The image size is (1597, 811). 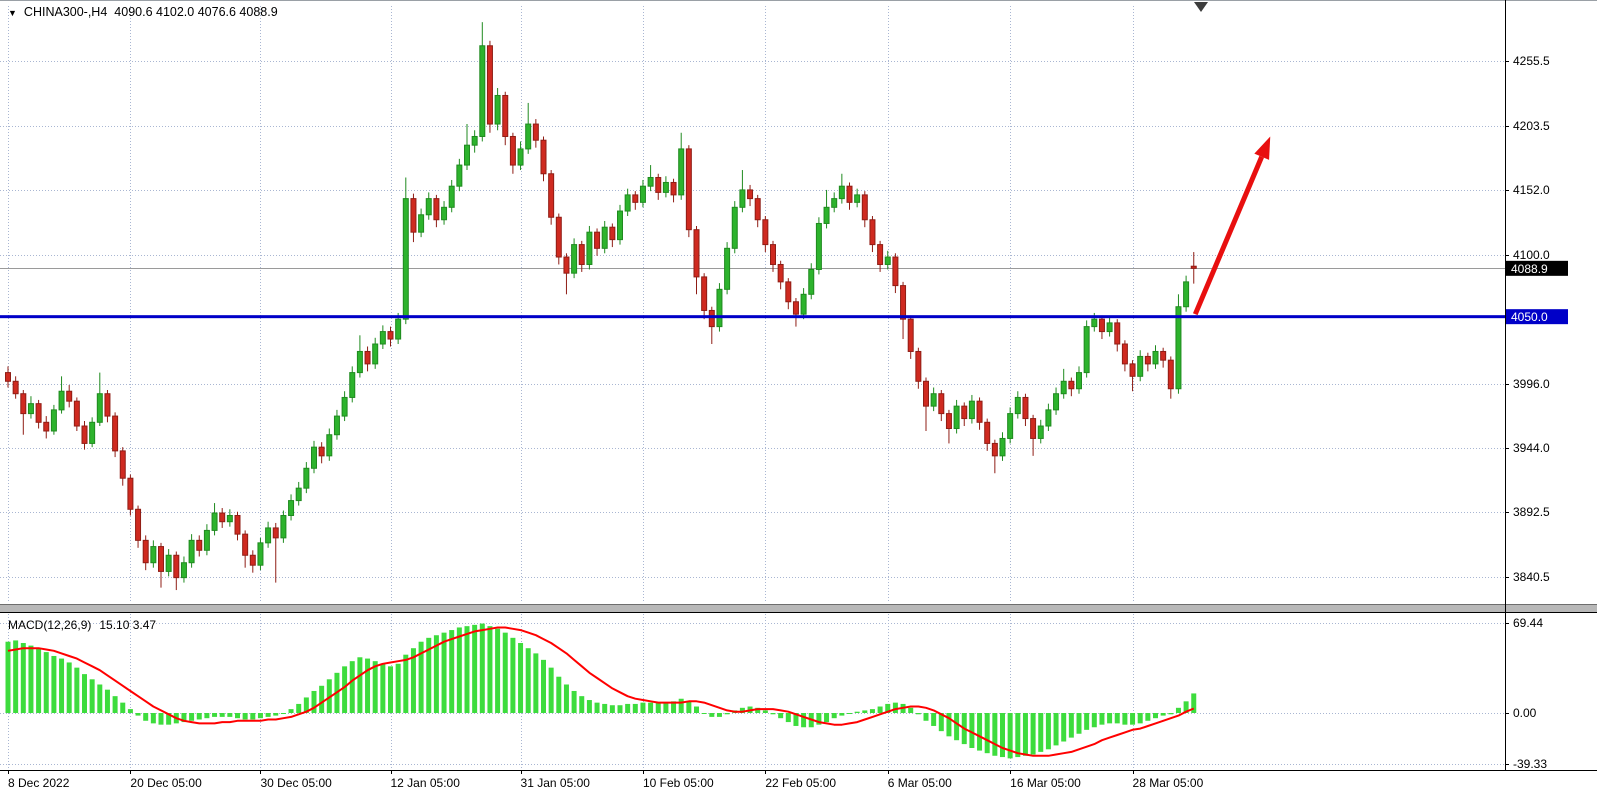 What do you see at coordinates (800, 783) in the screenshot?
I see `time-tick-label: 22 Feb 05:00` at bounding box center [800, 783].